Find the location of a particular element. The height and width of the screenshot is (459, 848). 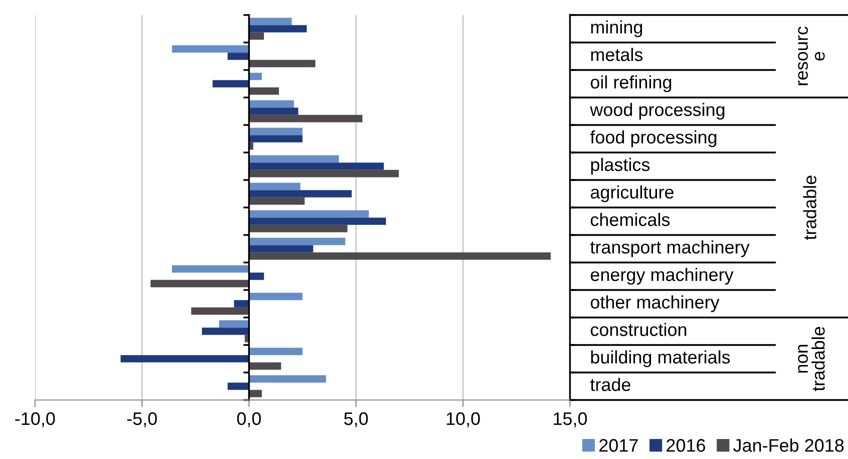

x-tick-label: -5,0 is located at coordinates (142, 420).